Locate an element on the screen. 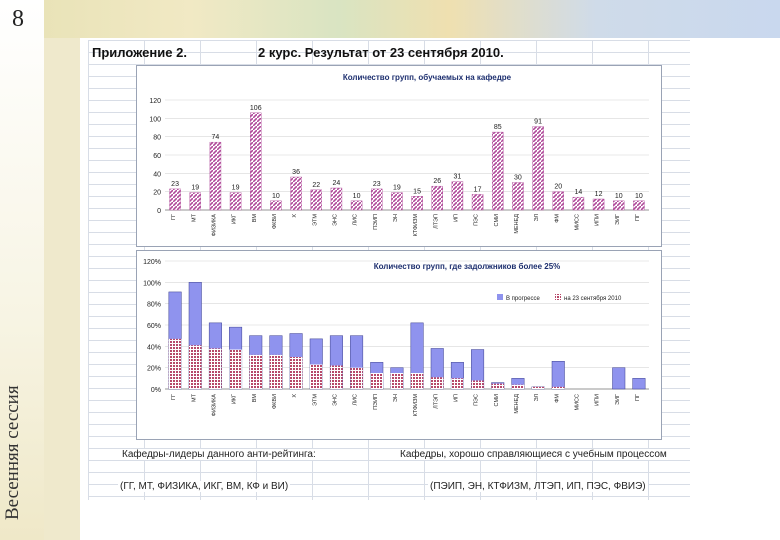 The width and height of the screenshot is (780, 540). chart1-value-label: 85 is located at coordinates (498, 127).